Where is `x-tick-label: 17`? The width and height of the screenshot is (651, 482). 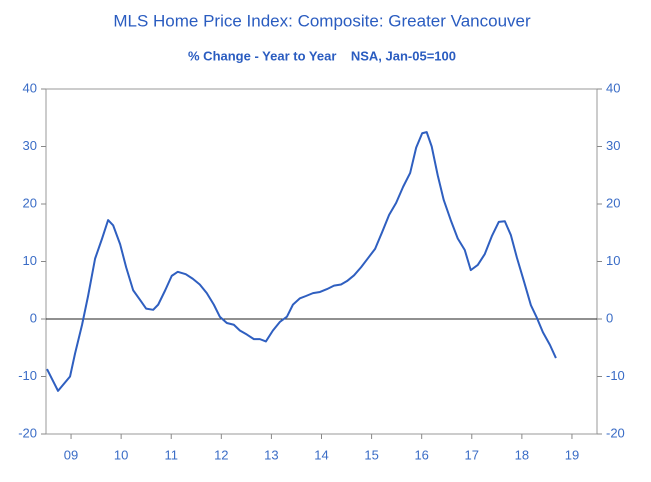 x-tick-label: 17 is located at coordinates (472, 454).